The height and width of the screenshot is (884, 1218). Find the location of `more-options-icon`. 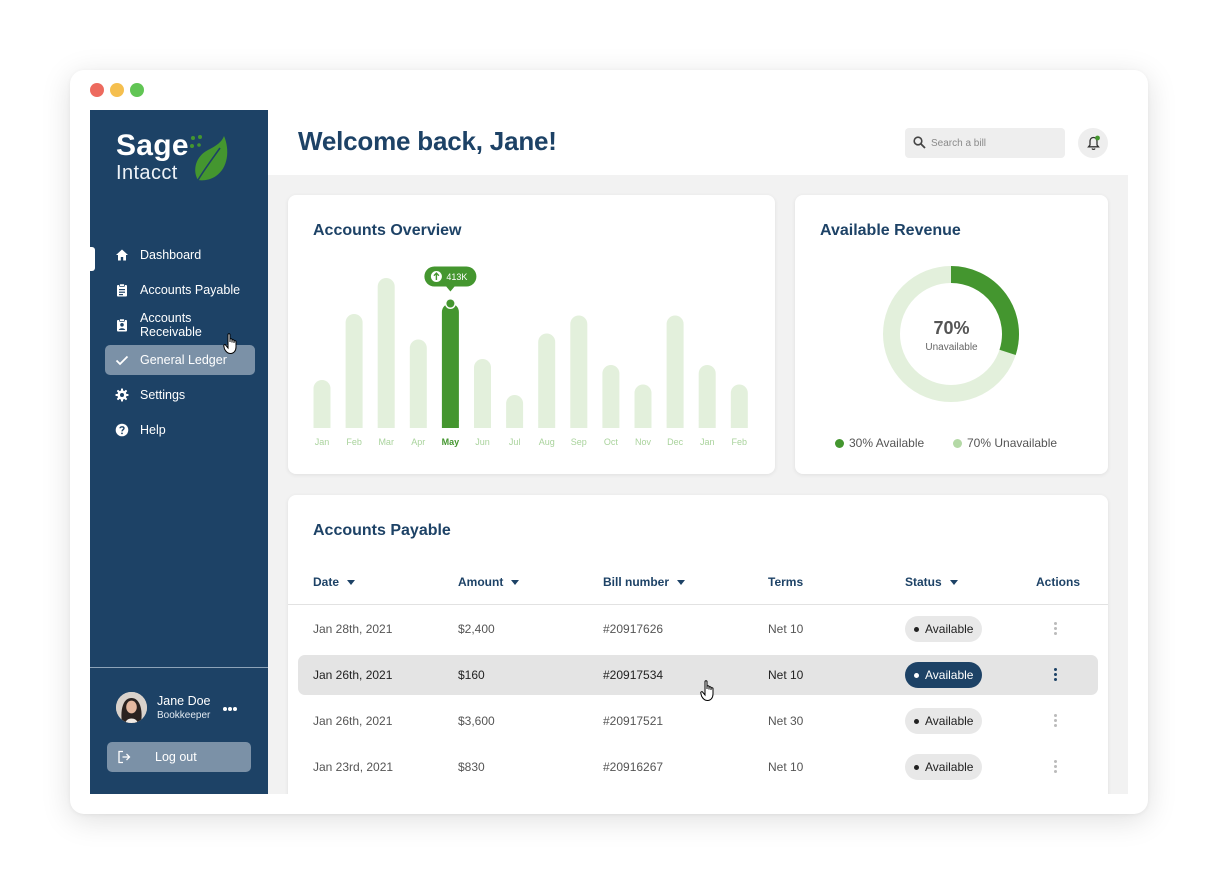

more-options-icon is located at coordinates (230, 709).